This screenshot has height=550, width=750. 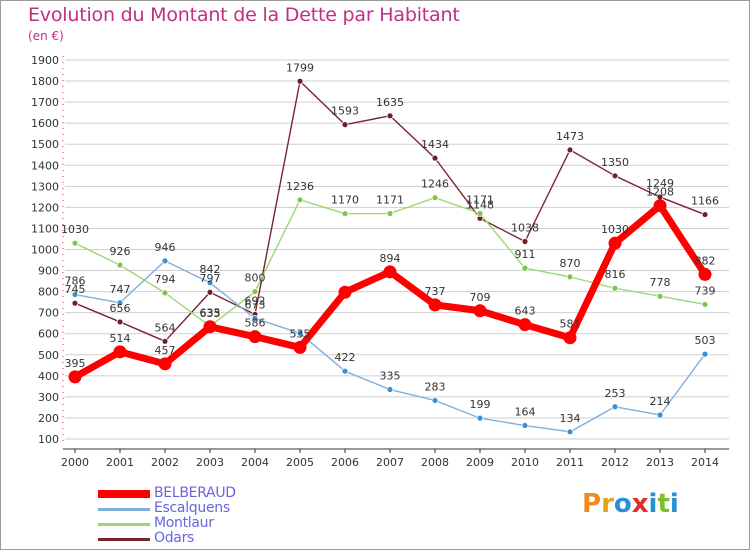 I want to click on point-belberaud-2008, so click(x=435, y=305).